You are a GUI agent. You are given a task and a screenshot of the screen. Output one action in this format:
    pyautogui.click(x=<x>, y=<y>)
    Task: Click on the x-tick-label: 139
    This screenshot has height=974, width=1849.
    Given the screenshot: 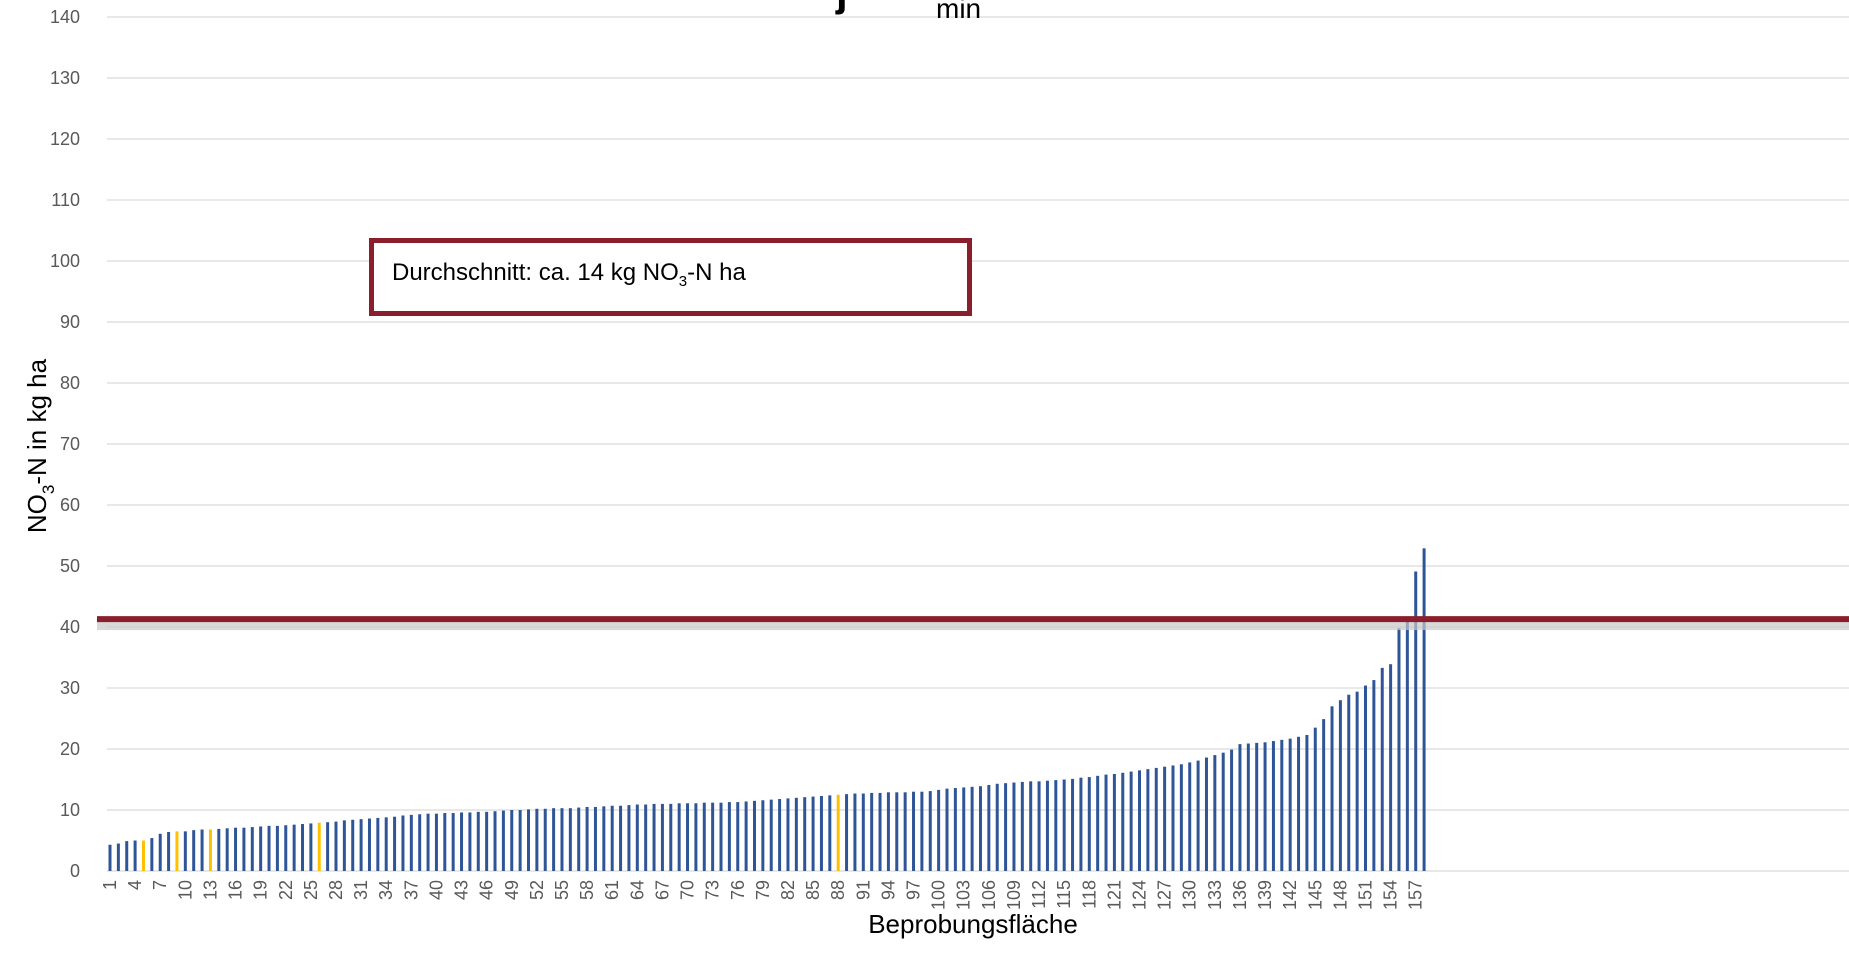 What is the action you would take?
    pyautogui.click(x=1265, y=895)
    